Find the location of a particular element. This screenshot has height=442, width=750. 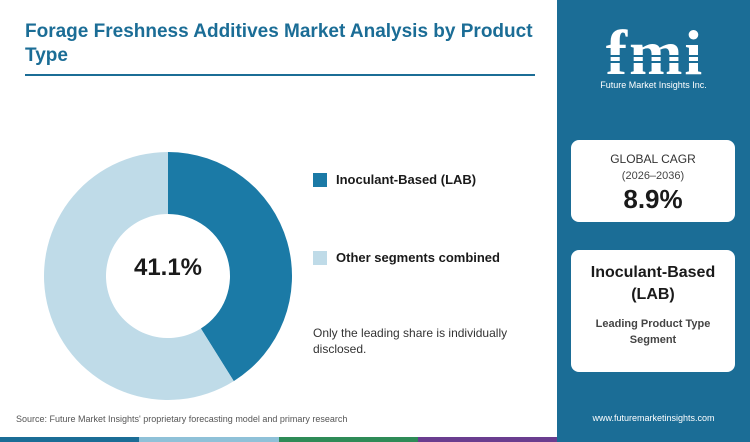

cagr-value: 8.9% is located at coordinates (653, 199).